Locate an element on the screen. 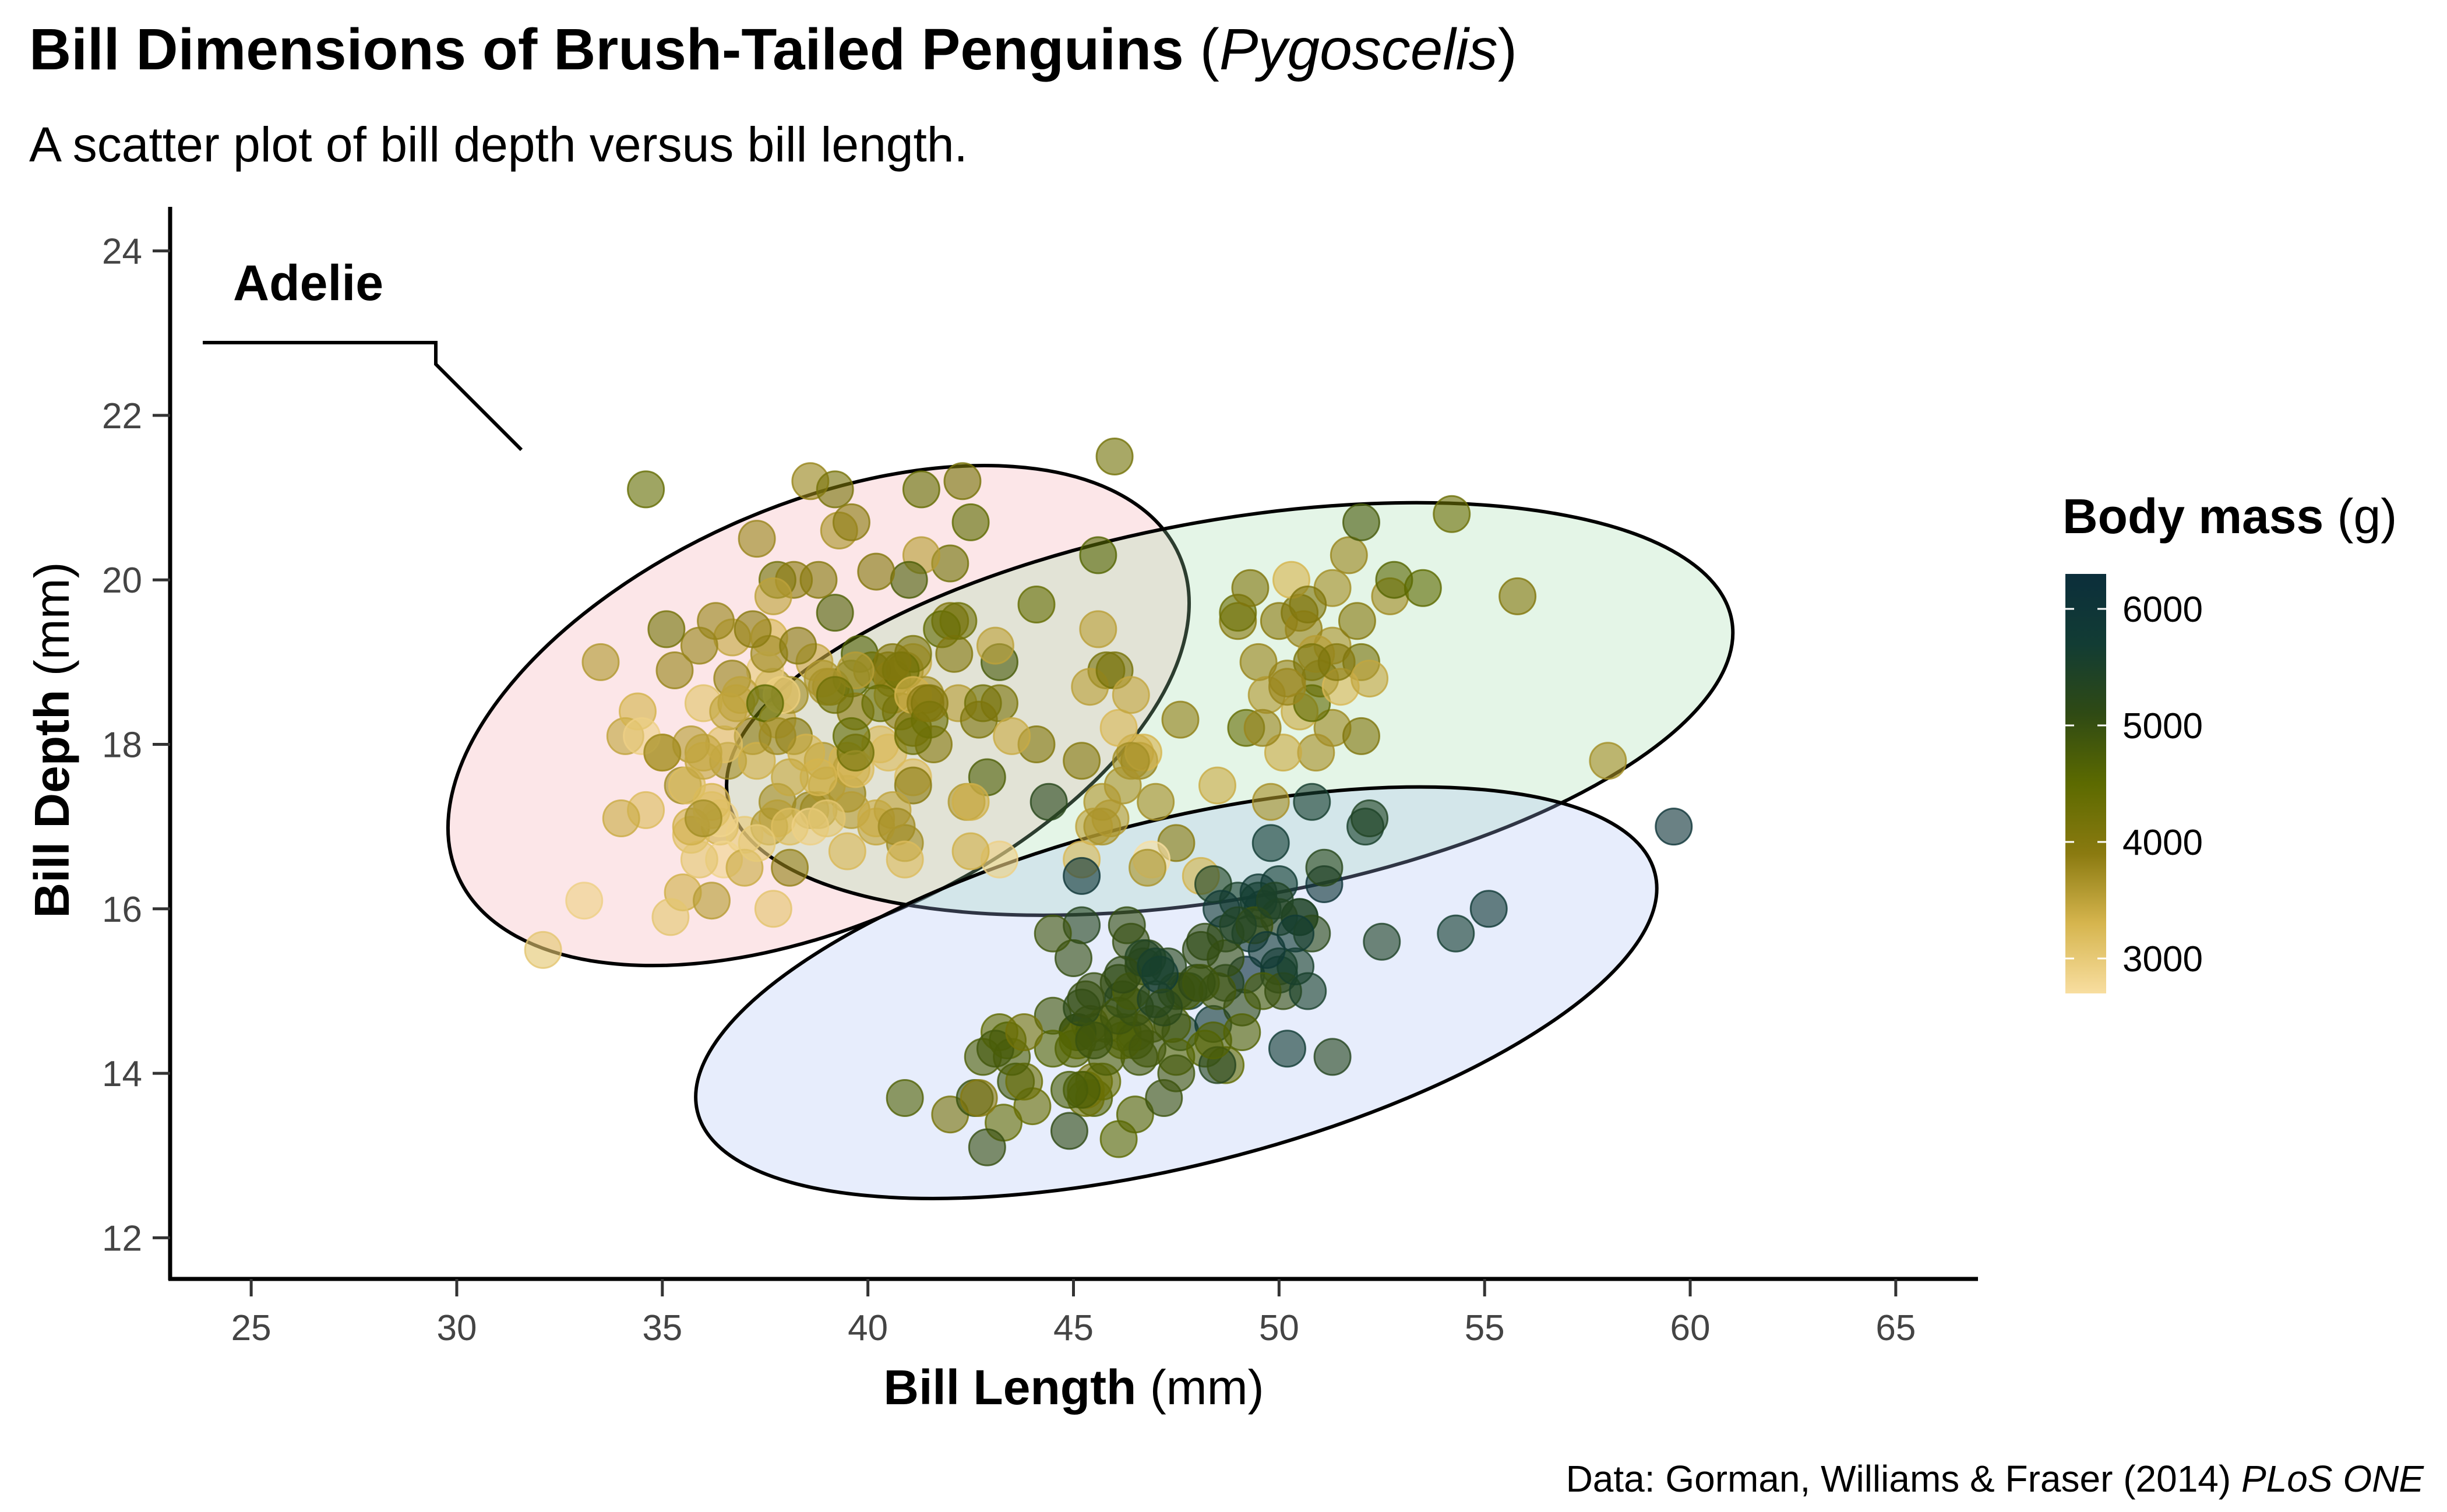  legend-tick-label: 4000 is located at coordinates (2162, 843).